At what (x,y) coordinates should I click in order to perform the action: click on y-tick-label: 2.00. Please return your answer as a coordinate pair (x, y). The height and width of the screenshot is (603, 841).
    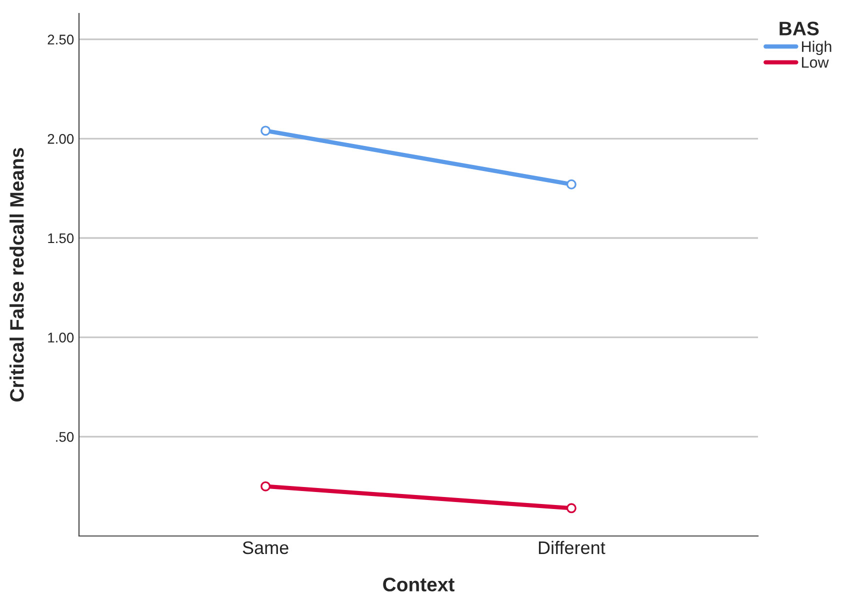
    Looking at the image, I should click on (61, 139).